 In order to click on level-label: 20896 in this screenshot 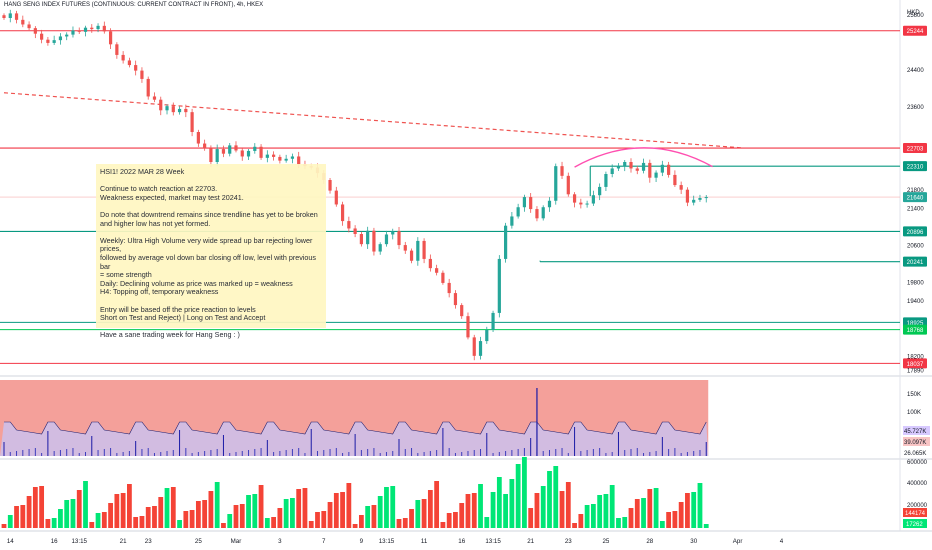, I will do `click(915, 233)`.